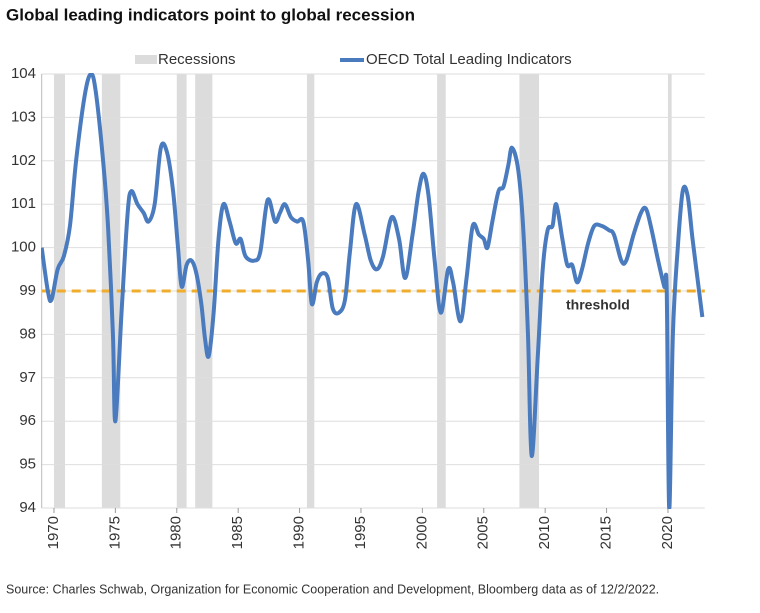 The height and width of the screenshot is (613, 760). What do you see at coordinates (299, 532) in the screenshot?
I see `x-tick-label: 1990` at bounding box center [299, 532].